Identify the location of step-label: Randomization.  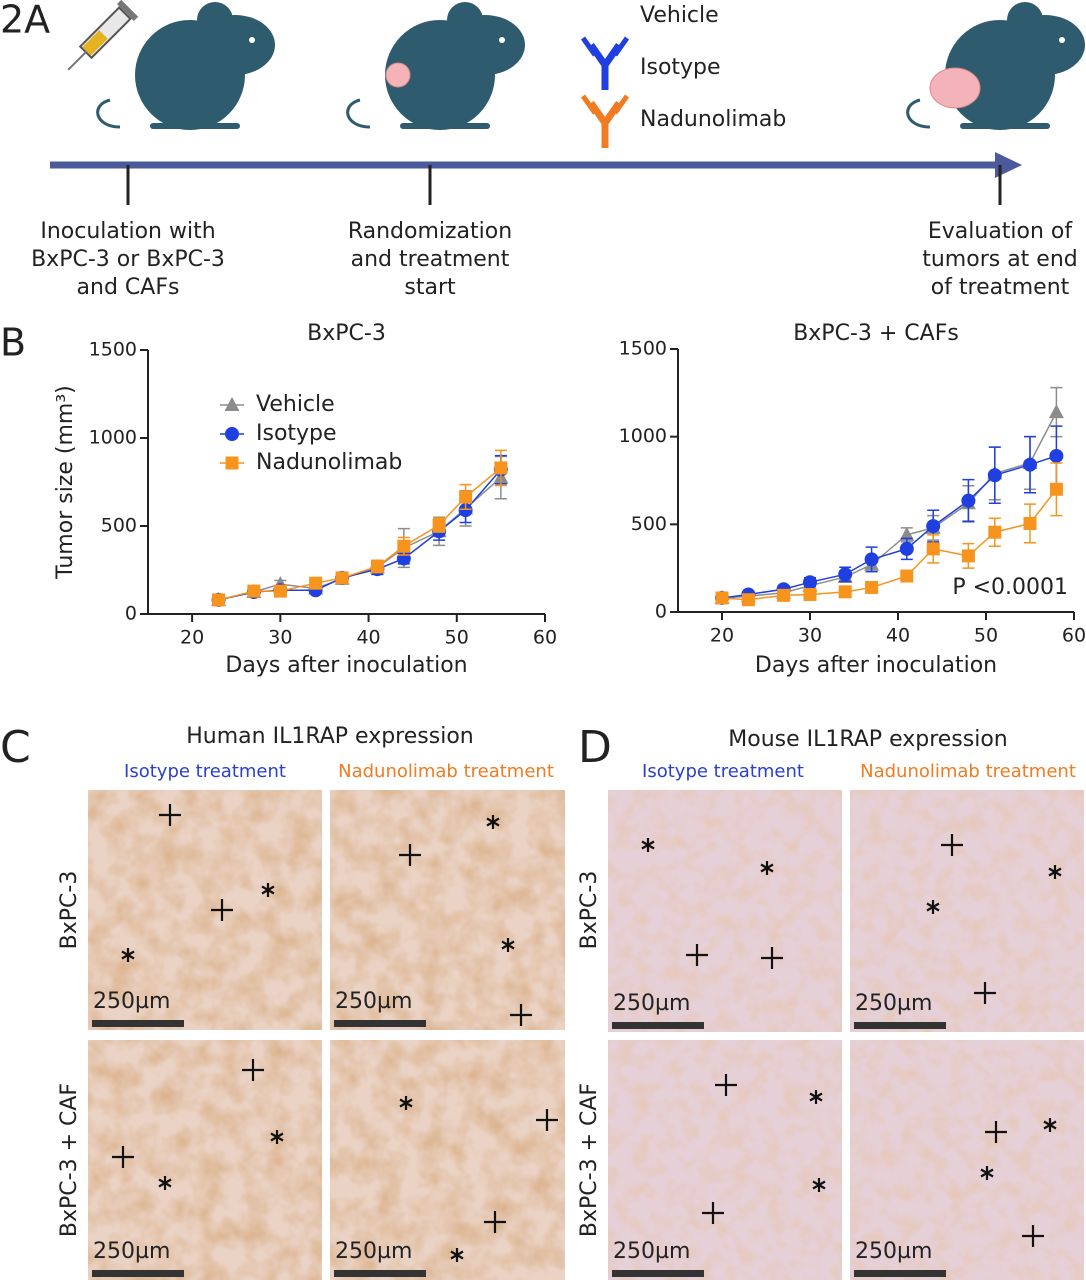
(430, 231).